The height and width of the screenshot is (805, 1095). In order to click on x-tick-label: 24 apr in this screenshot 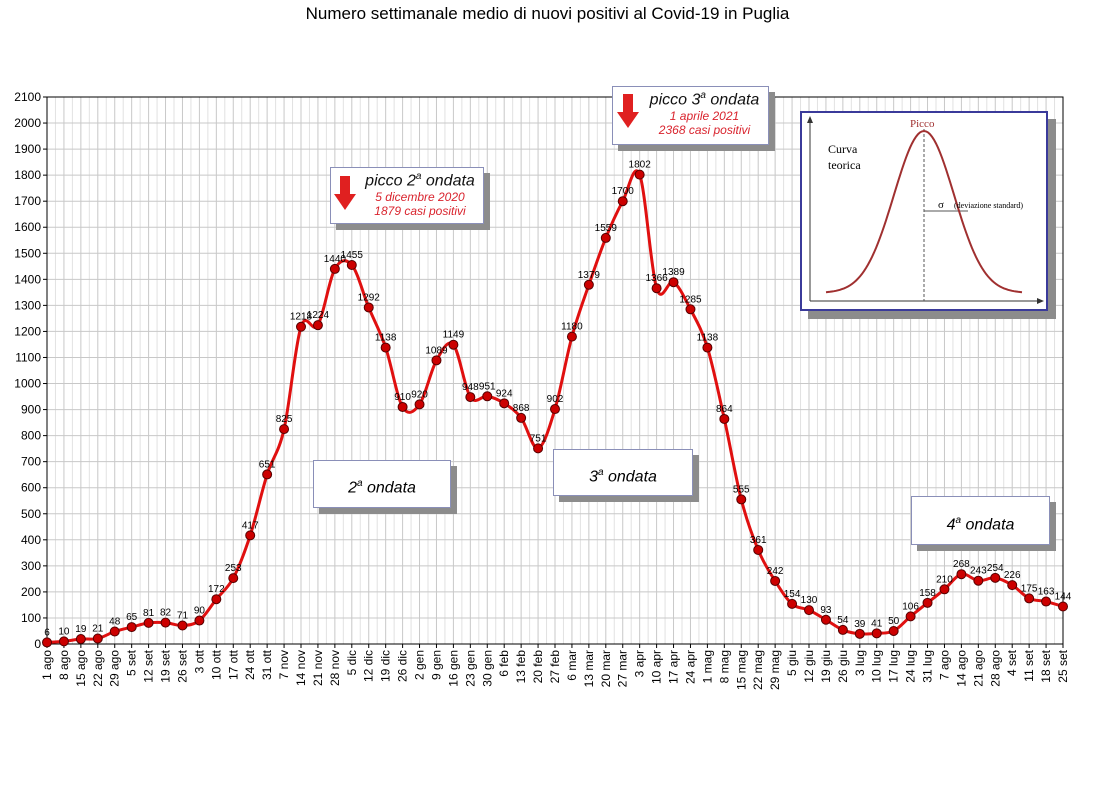, I will do `click(690, 667)`.